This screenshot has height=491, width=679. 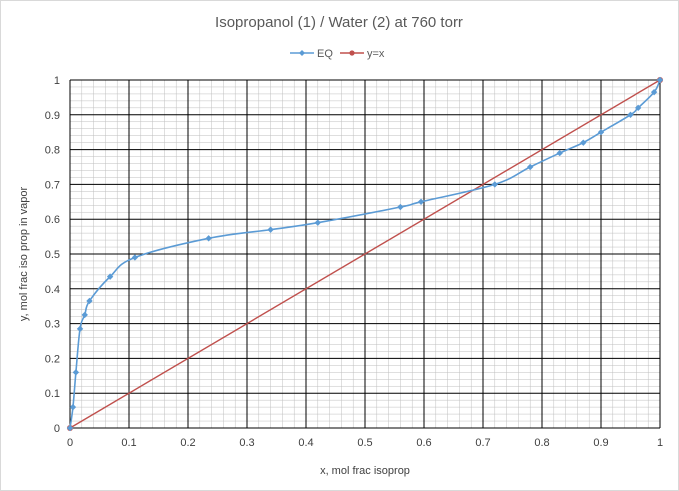 What do you see at coordinates (57, 81) in the screenshot?
I see `y-tick-label: 1` at bounding box center [57, 81].